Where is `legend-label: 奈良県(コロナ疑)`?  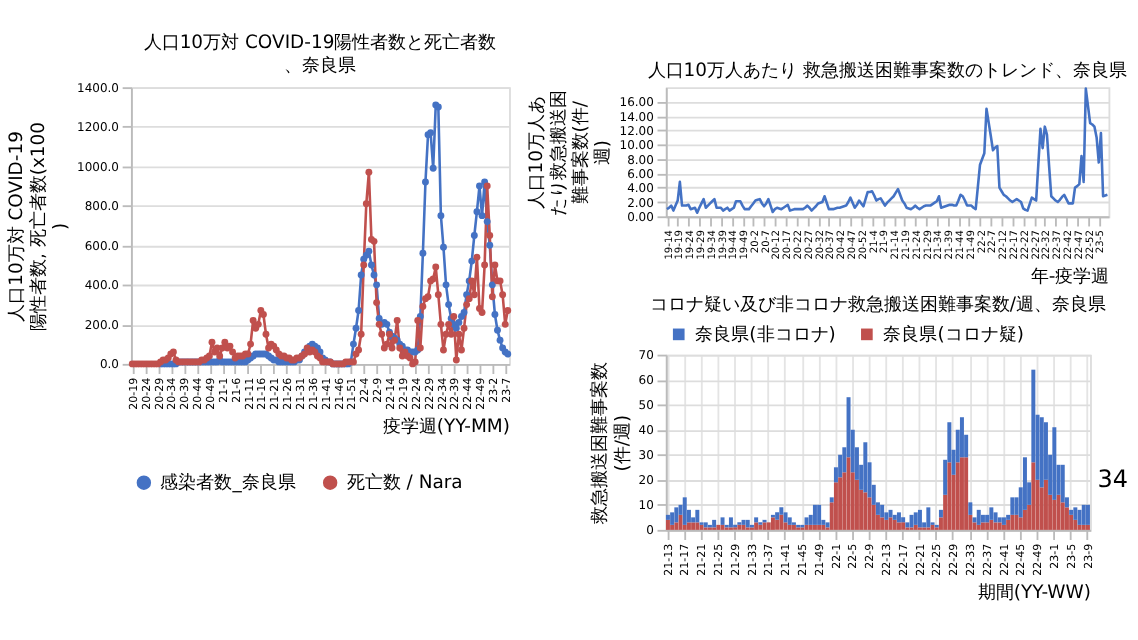 legend-label: 奈良県(コロナ疑) is located at coordinates (953, 334).